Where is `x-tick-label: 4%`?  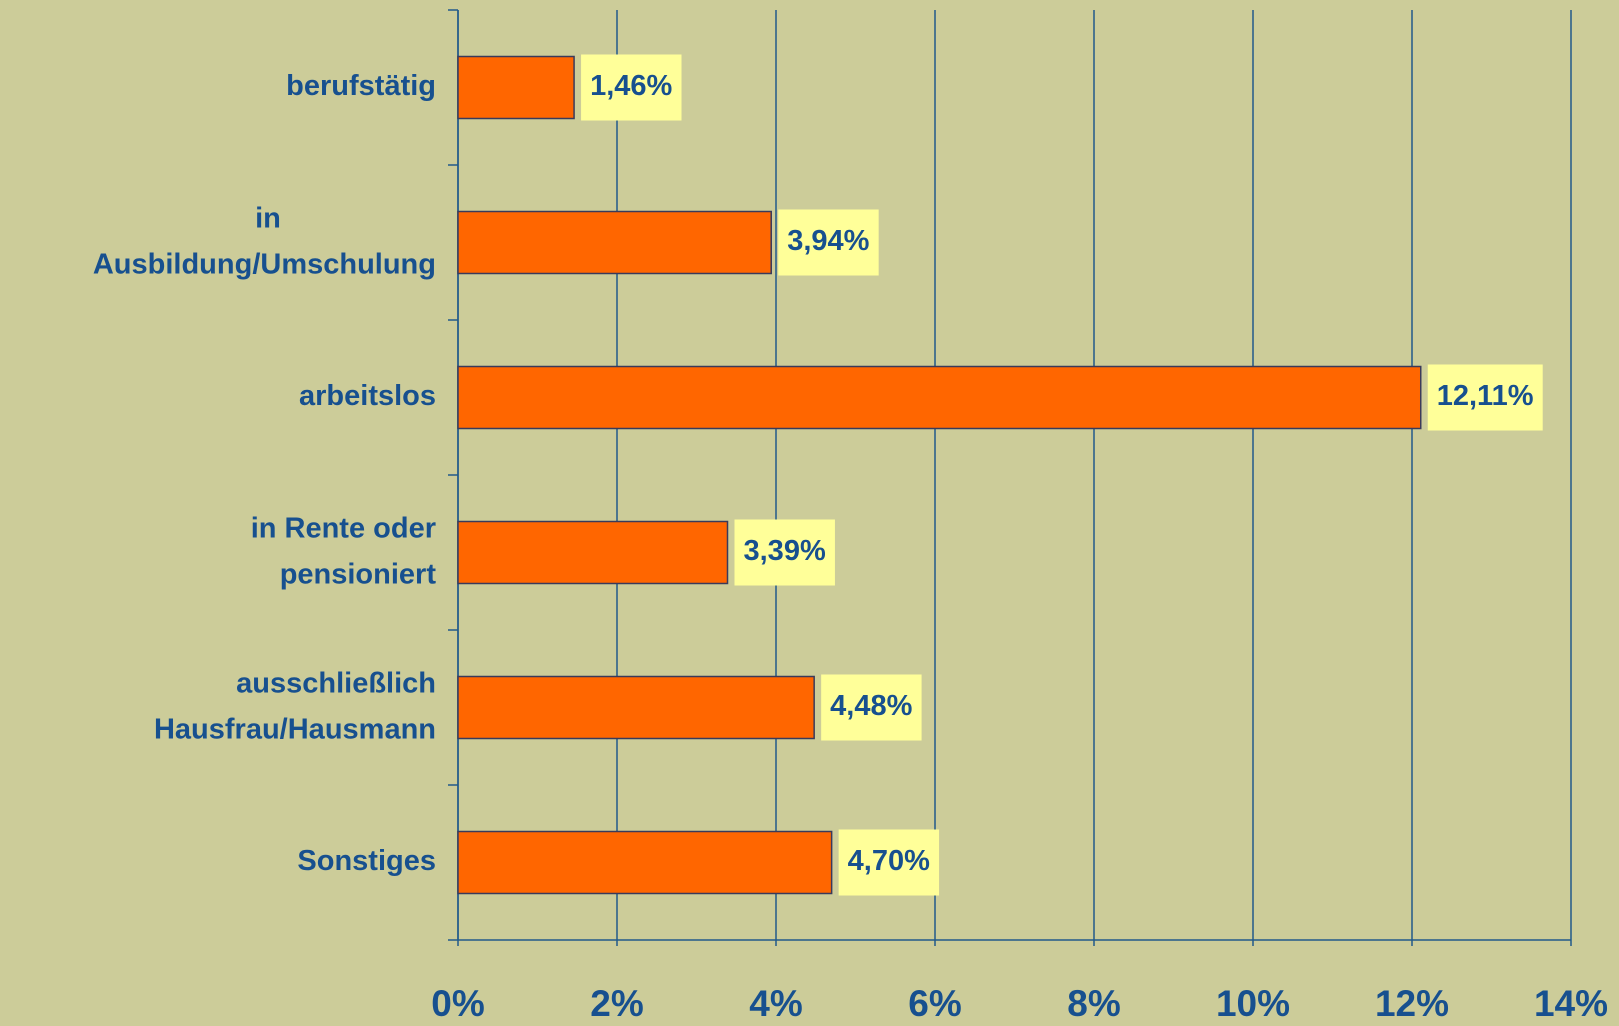 x-tick-label: 4% is located at coordinates (775, 1003).